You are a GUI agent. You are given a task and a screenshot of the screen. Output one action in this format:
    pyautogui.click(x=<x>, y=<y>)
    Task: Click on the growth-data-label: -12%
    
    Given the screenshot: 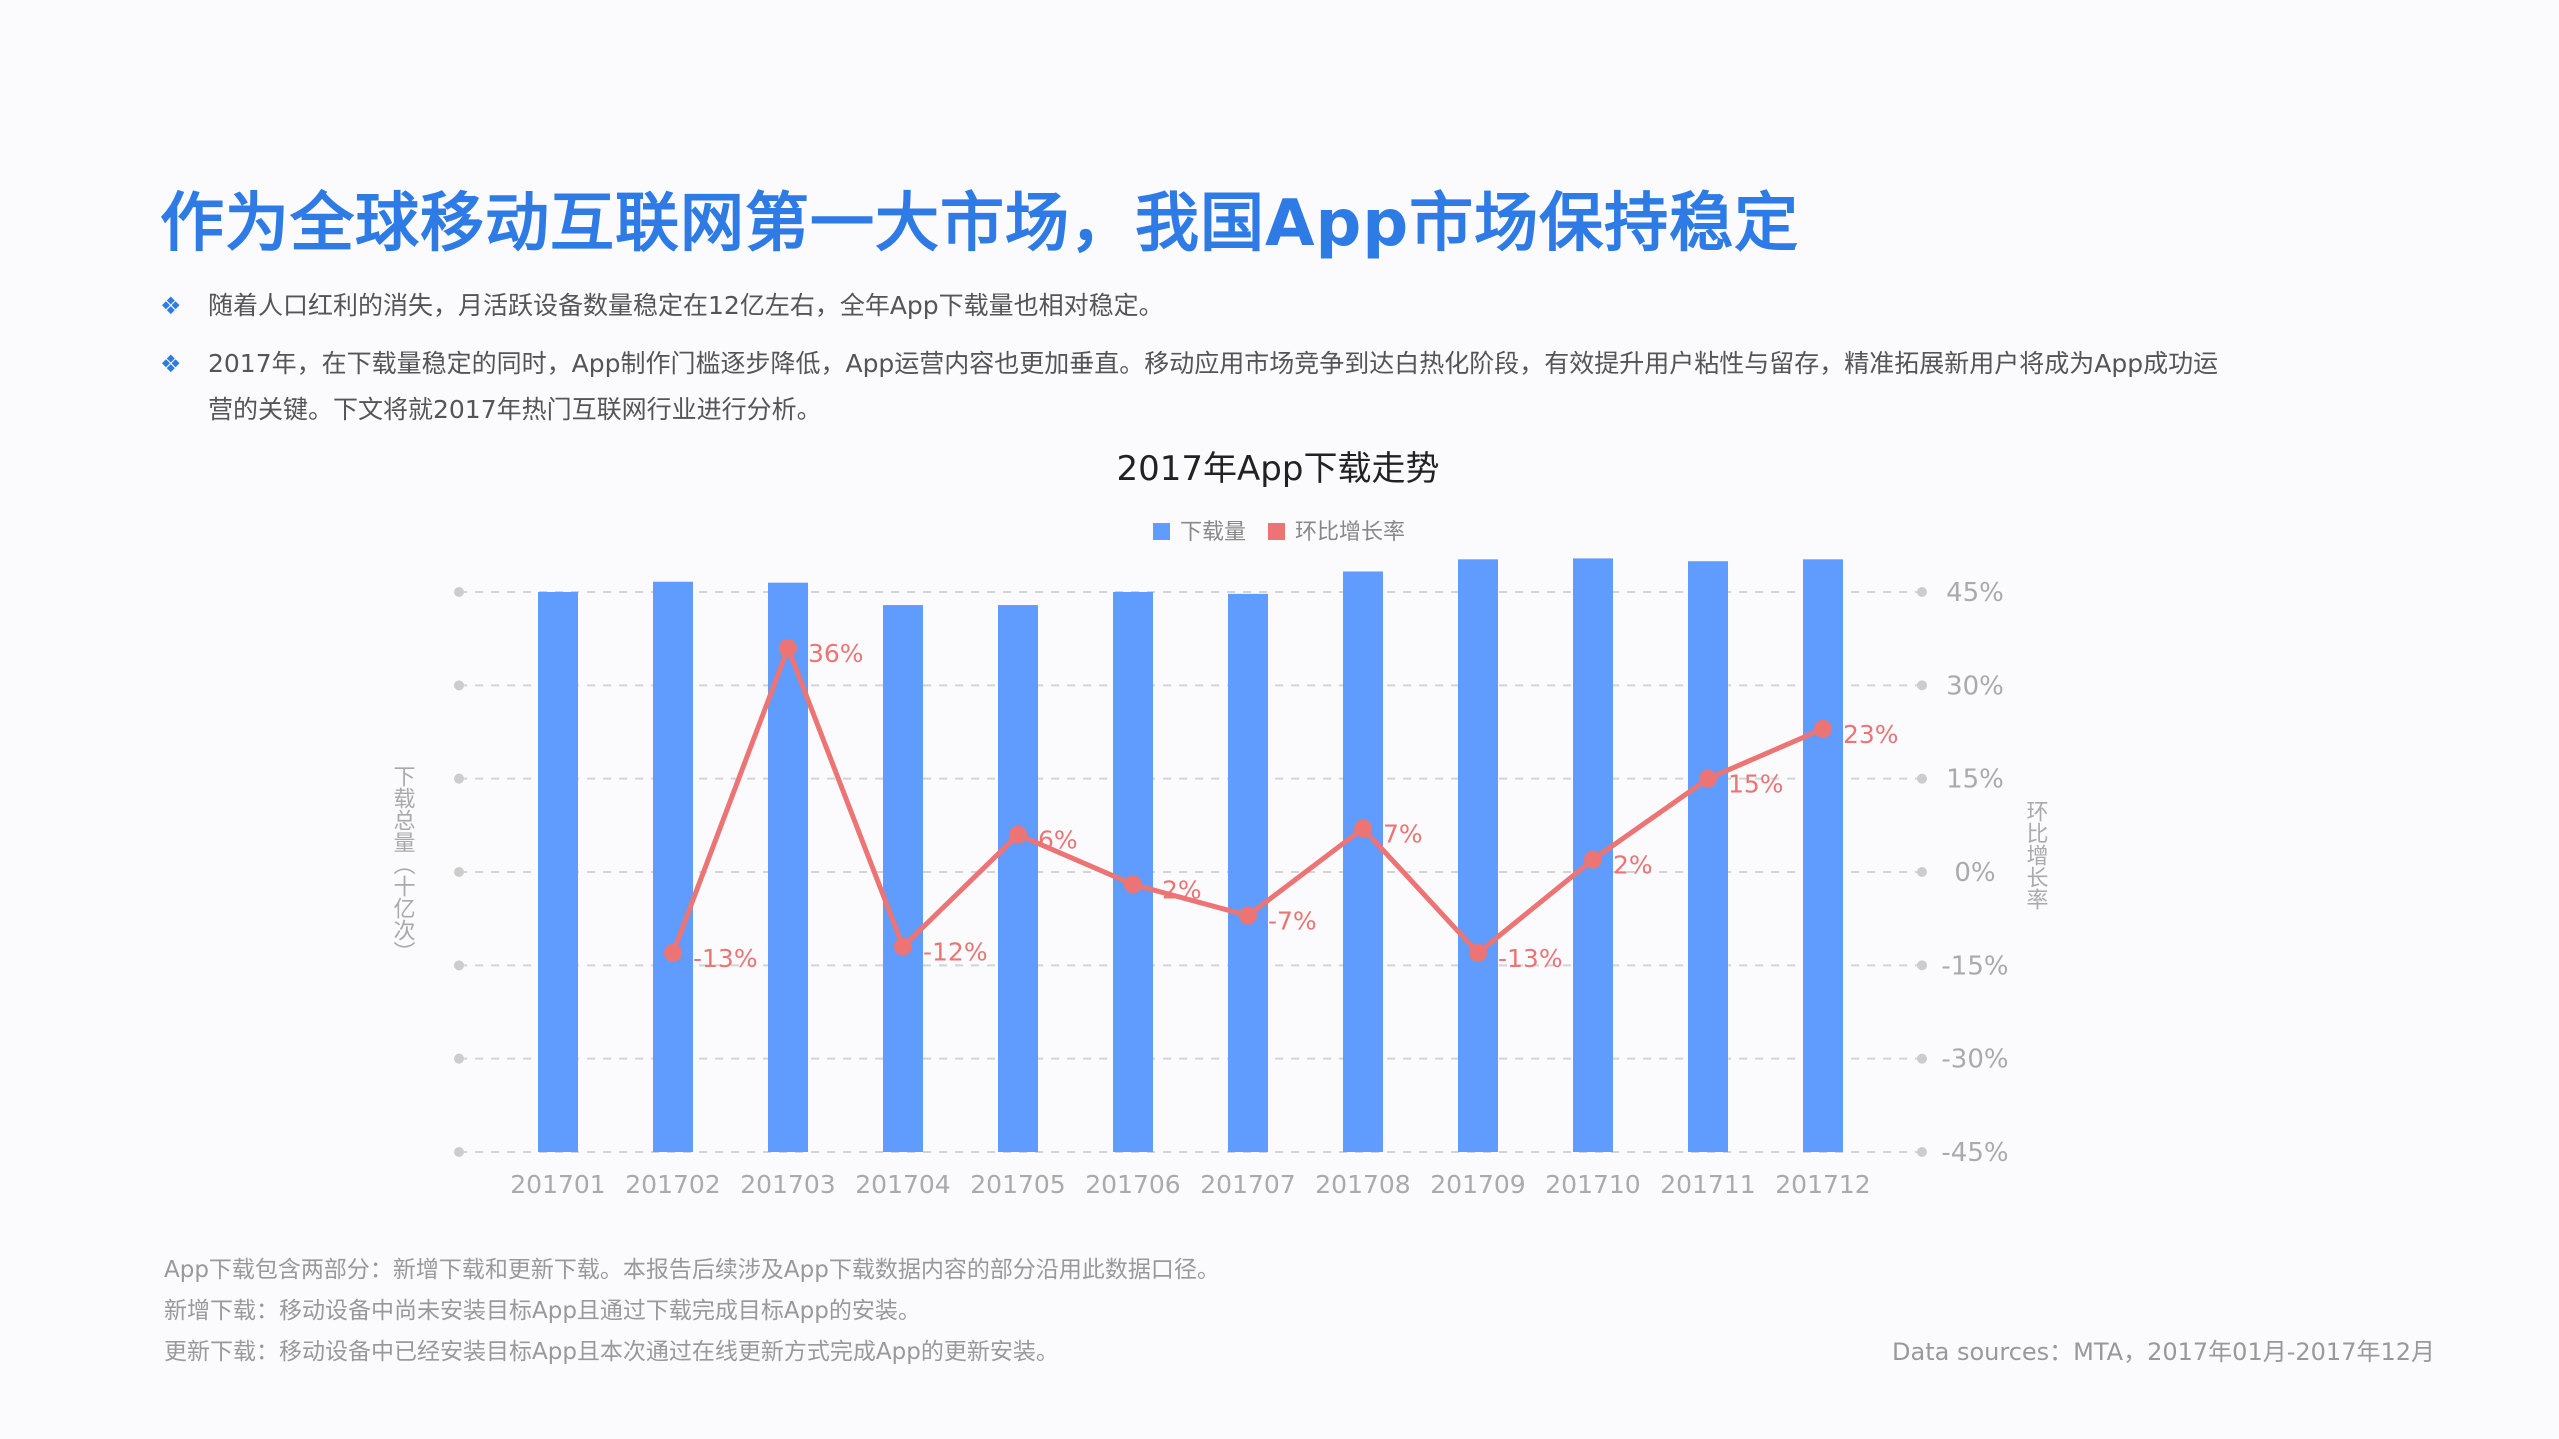 What is the action you would take?
    pyautogui.click(x=955, y=952)
    